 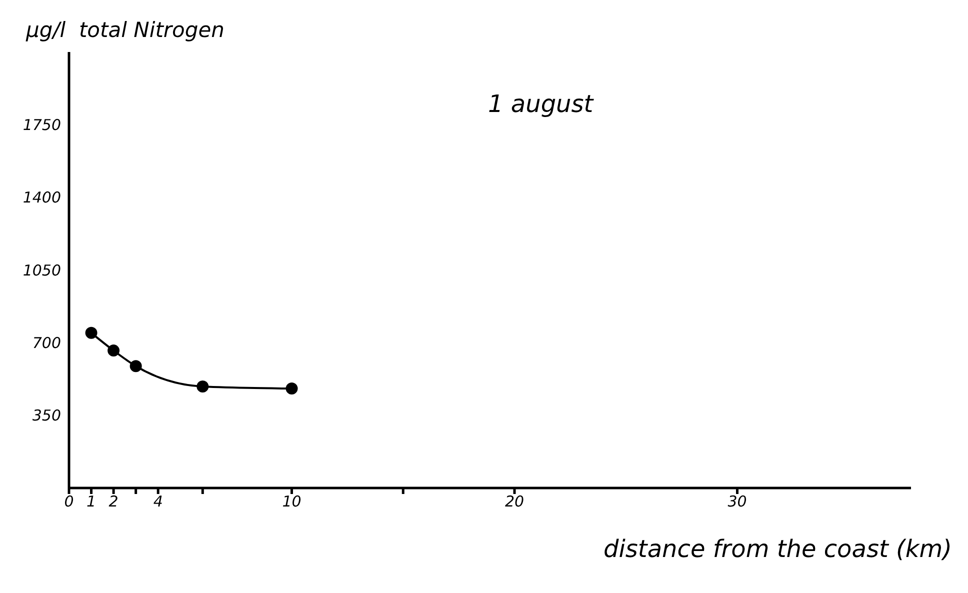 What do you see at coordinates (41, 270) in the screenshot?
I see `y-tick-label: 1050` at bounding box center [41, 270].